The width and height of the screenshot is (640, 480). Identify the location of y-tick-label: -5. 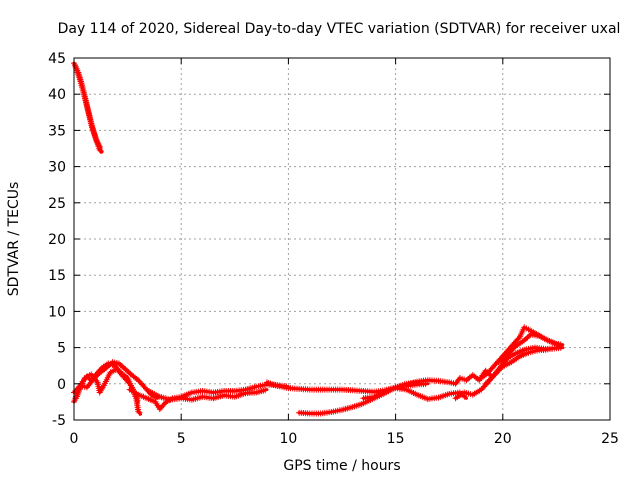
(59, 421).